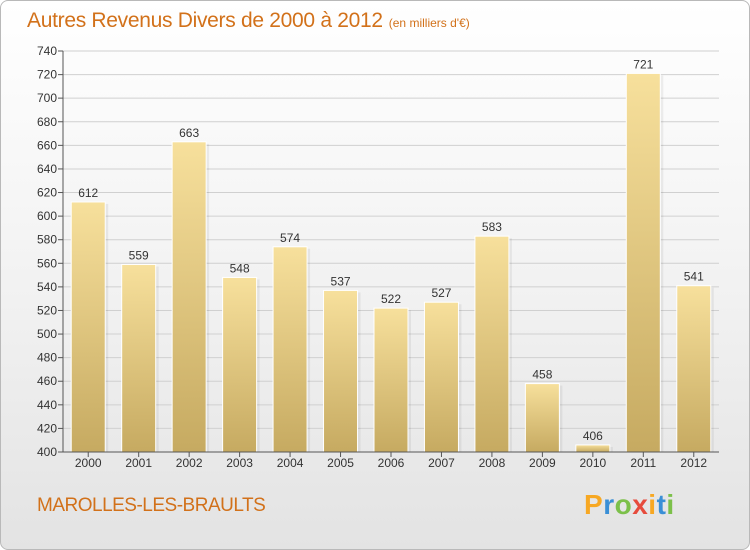  I want to click on y-tick-label: 660, so click(47, 145).